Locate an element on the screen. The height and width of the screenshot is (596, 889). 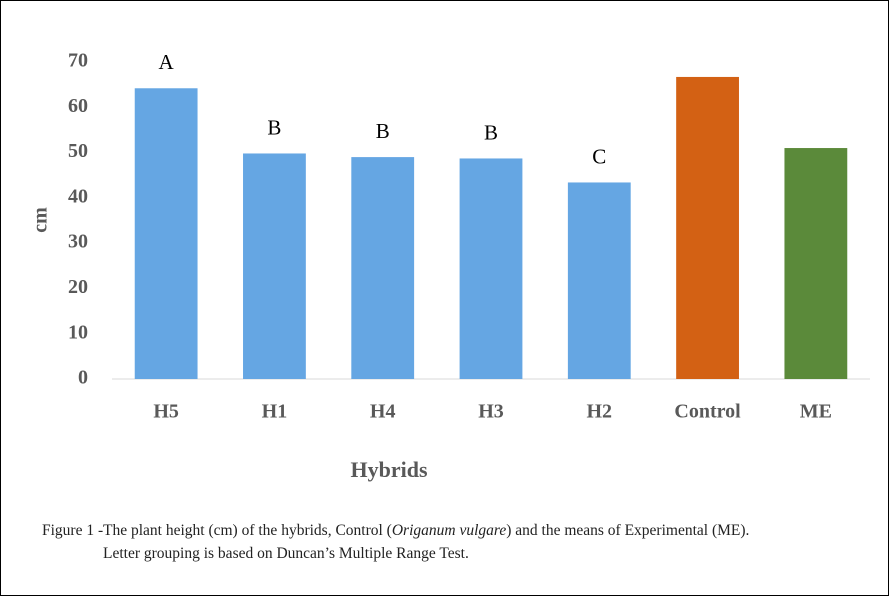
y-tick-label: 70 is located at coordinates (78, 61).